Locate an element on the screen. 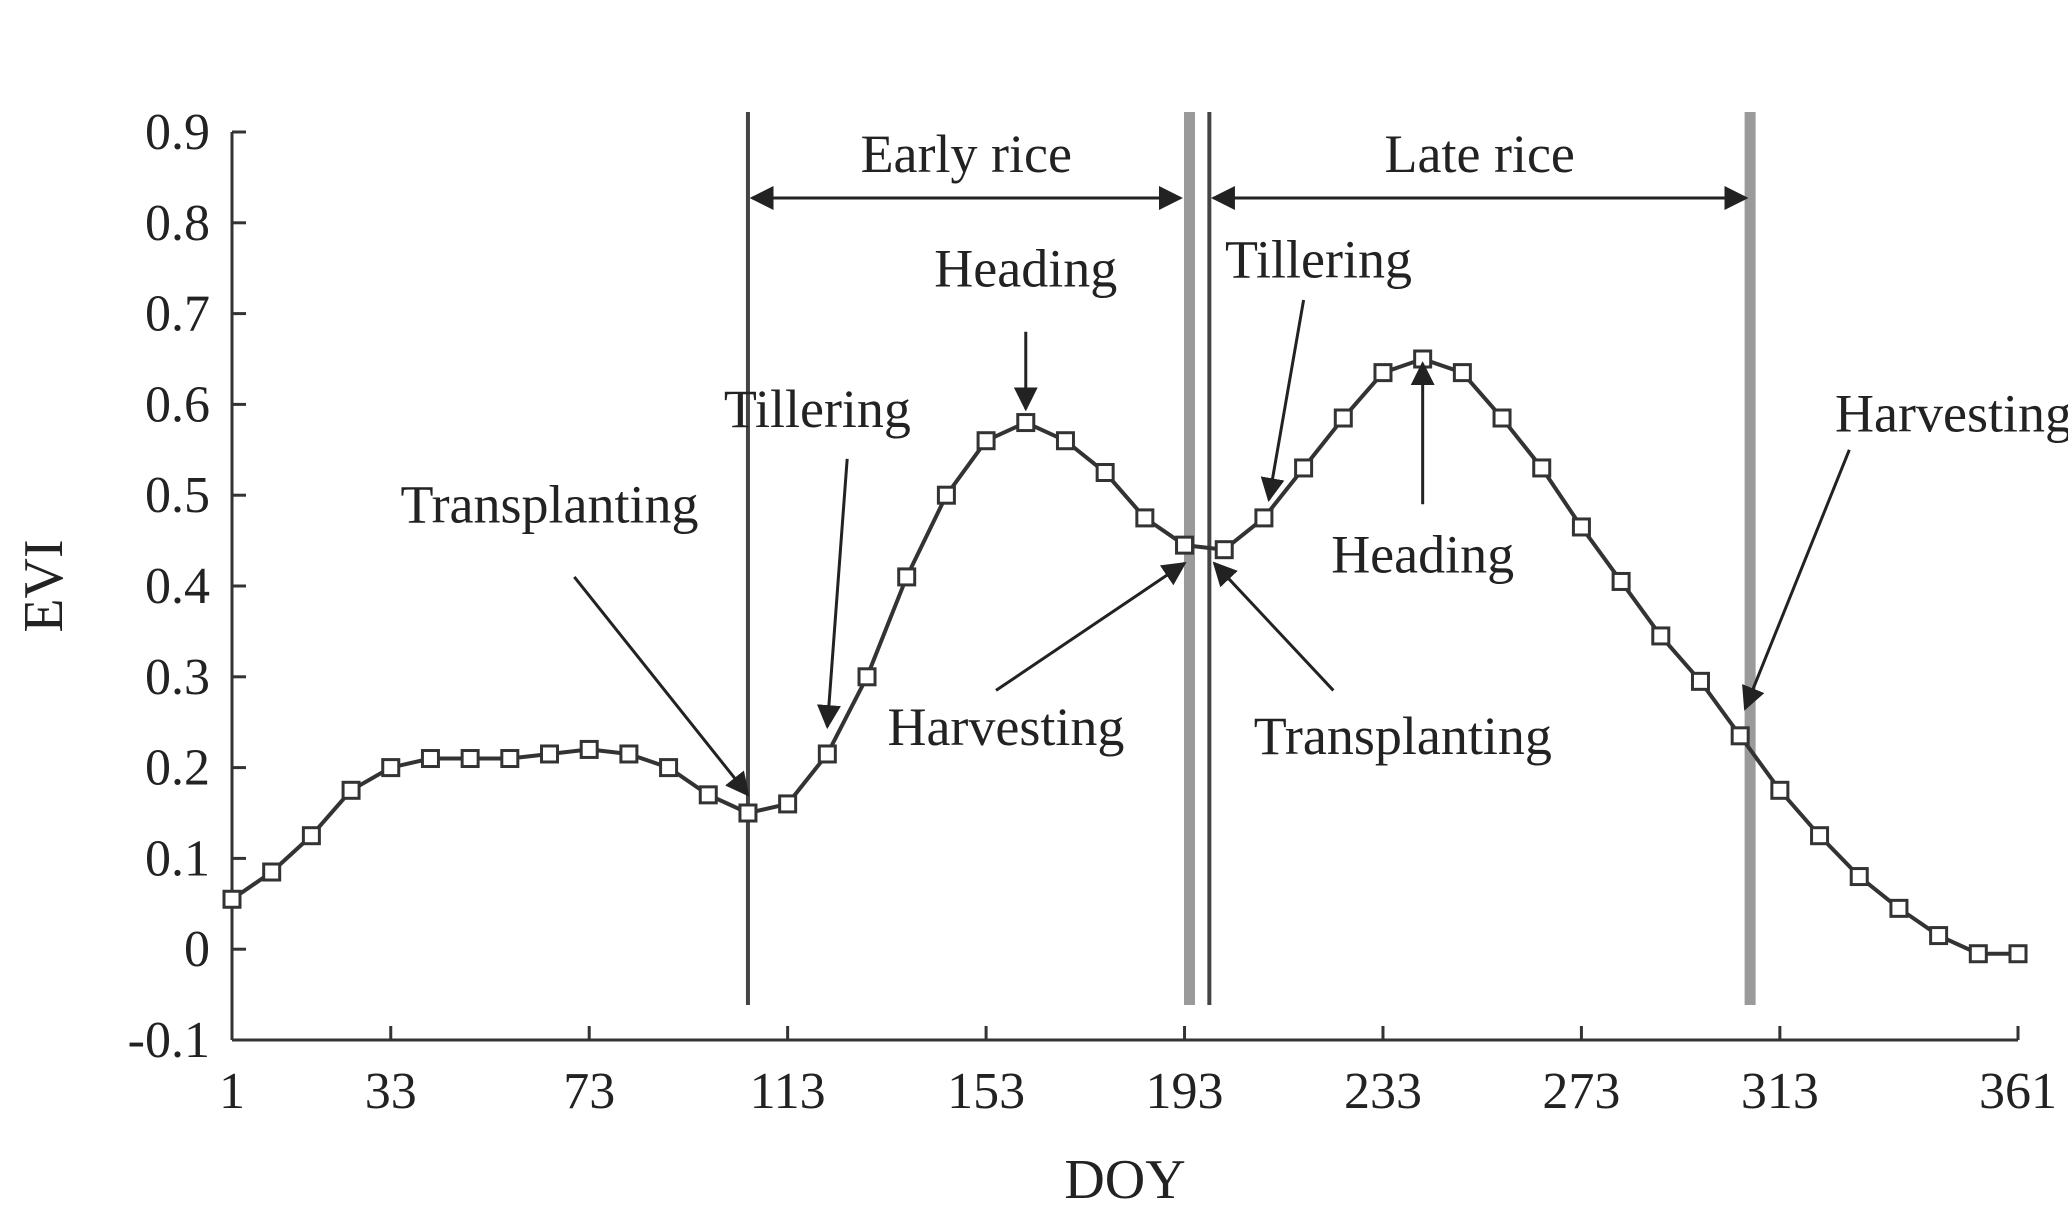 The image size is (2068, 1218). x-tick-label: 273 is located at coordinates (1581, 1091).